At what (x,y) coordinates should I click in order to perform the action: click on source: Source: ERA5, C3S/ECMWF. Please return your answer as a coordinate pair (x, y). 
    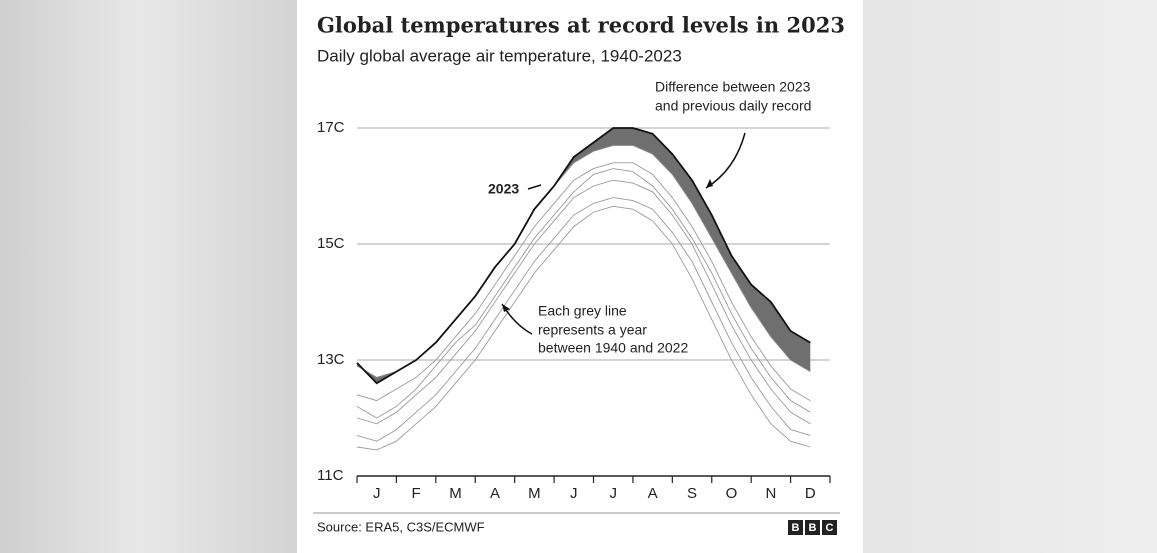
    Looking at the image, I should click on (401, 526).